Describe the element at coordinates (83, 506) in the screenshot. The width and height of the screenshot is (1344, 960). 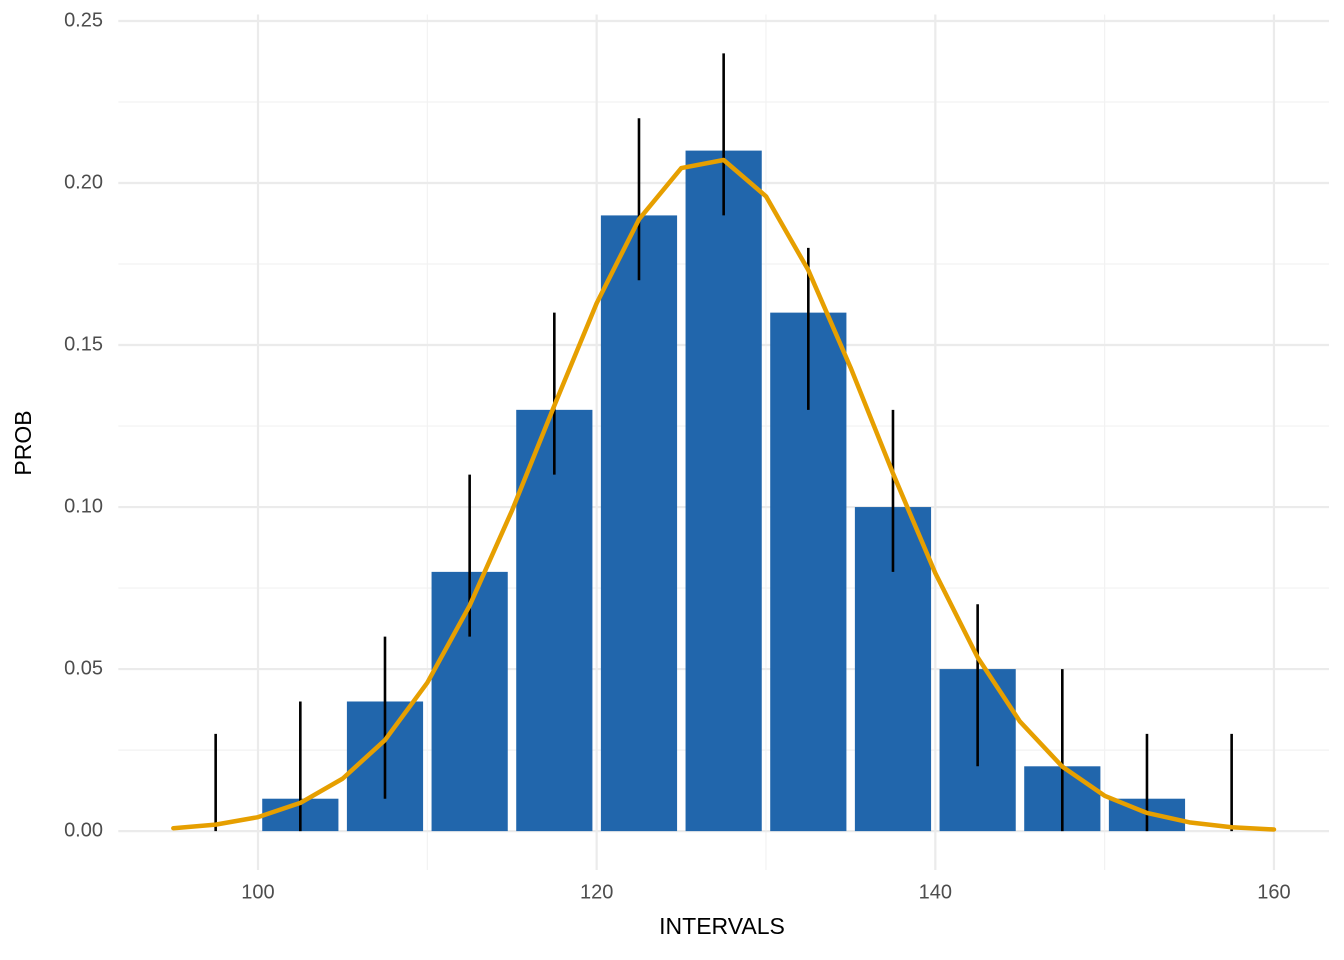
I see `y-tick-label: 0.10` at that location.